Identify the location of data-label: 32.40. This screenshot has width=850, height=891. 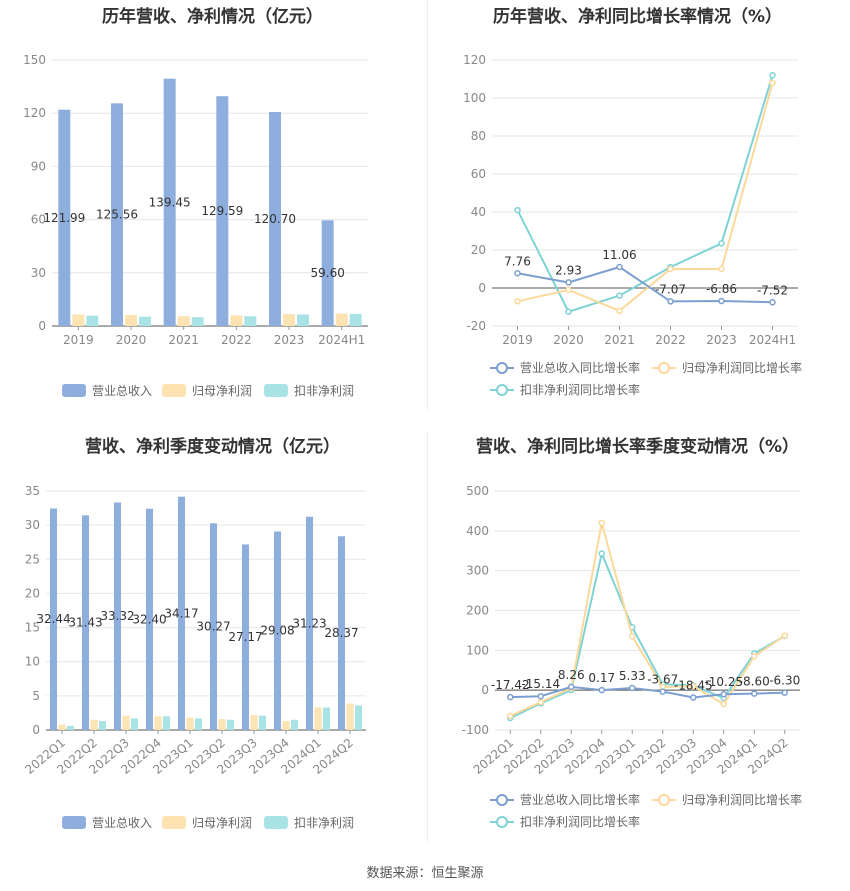
(149, 619).